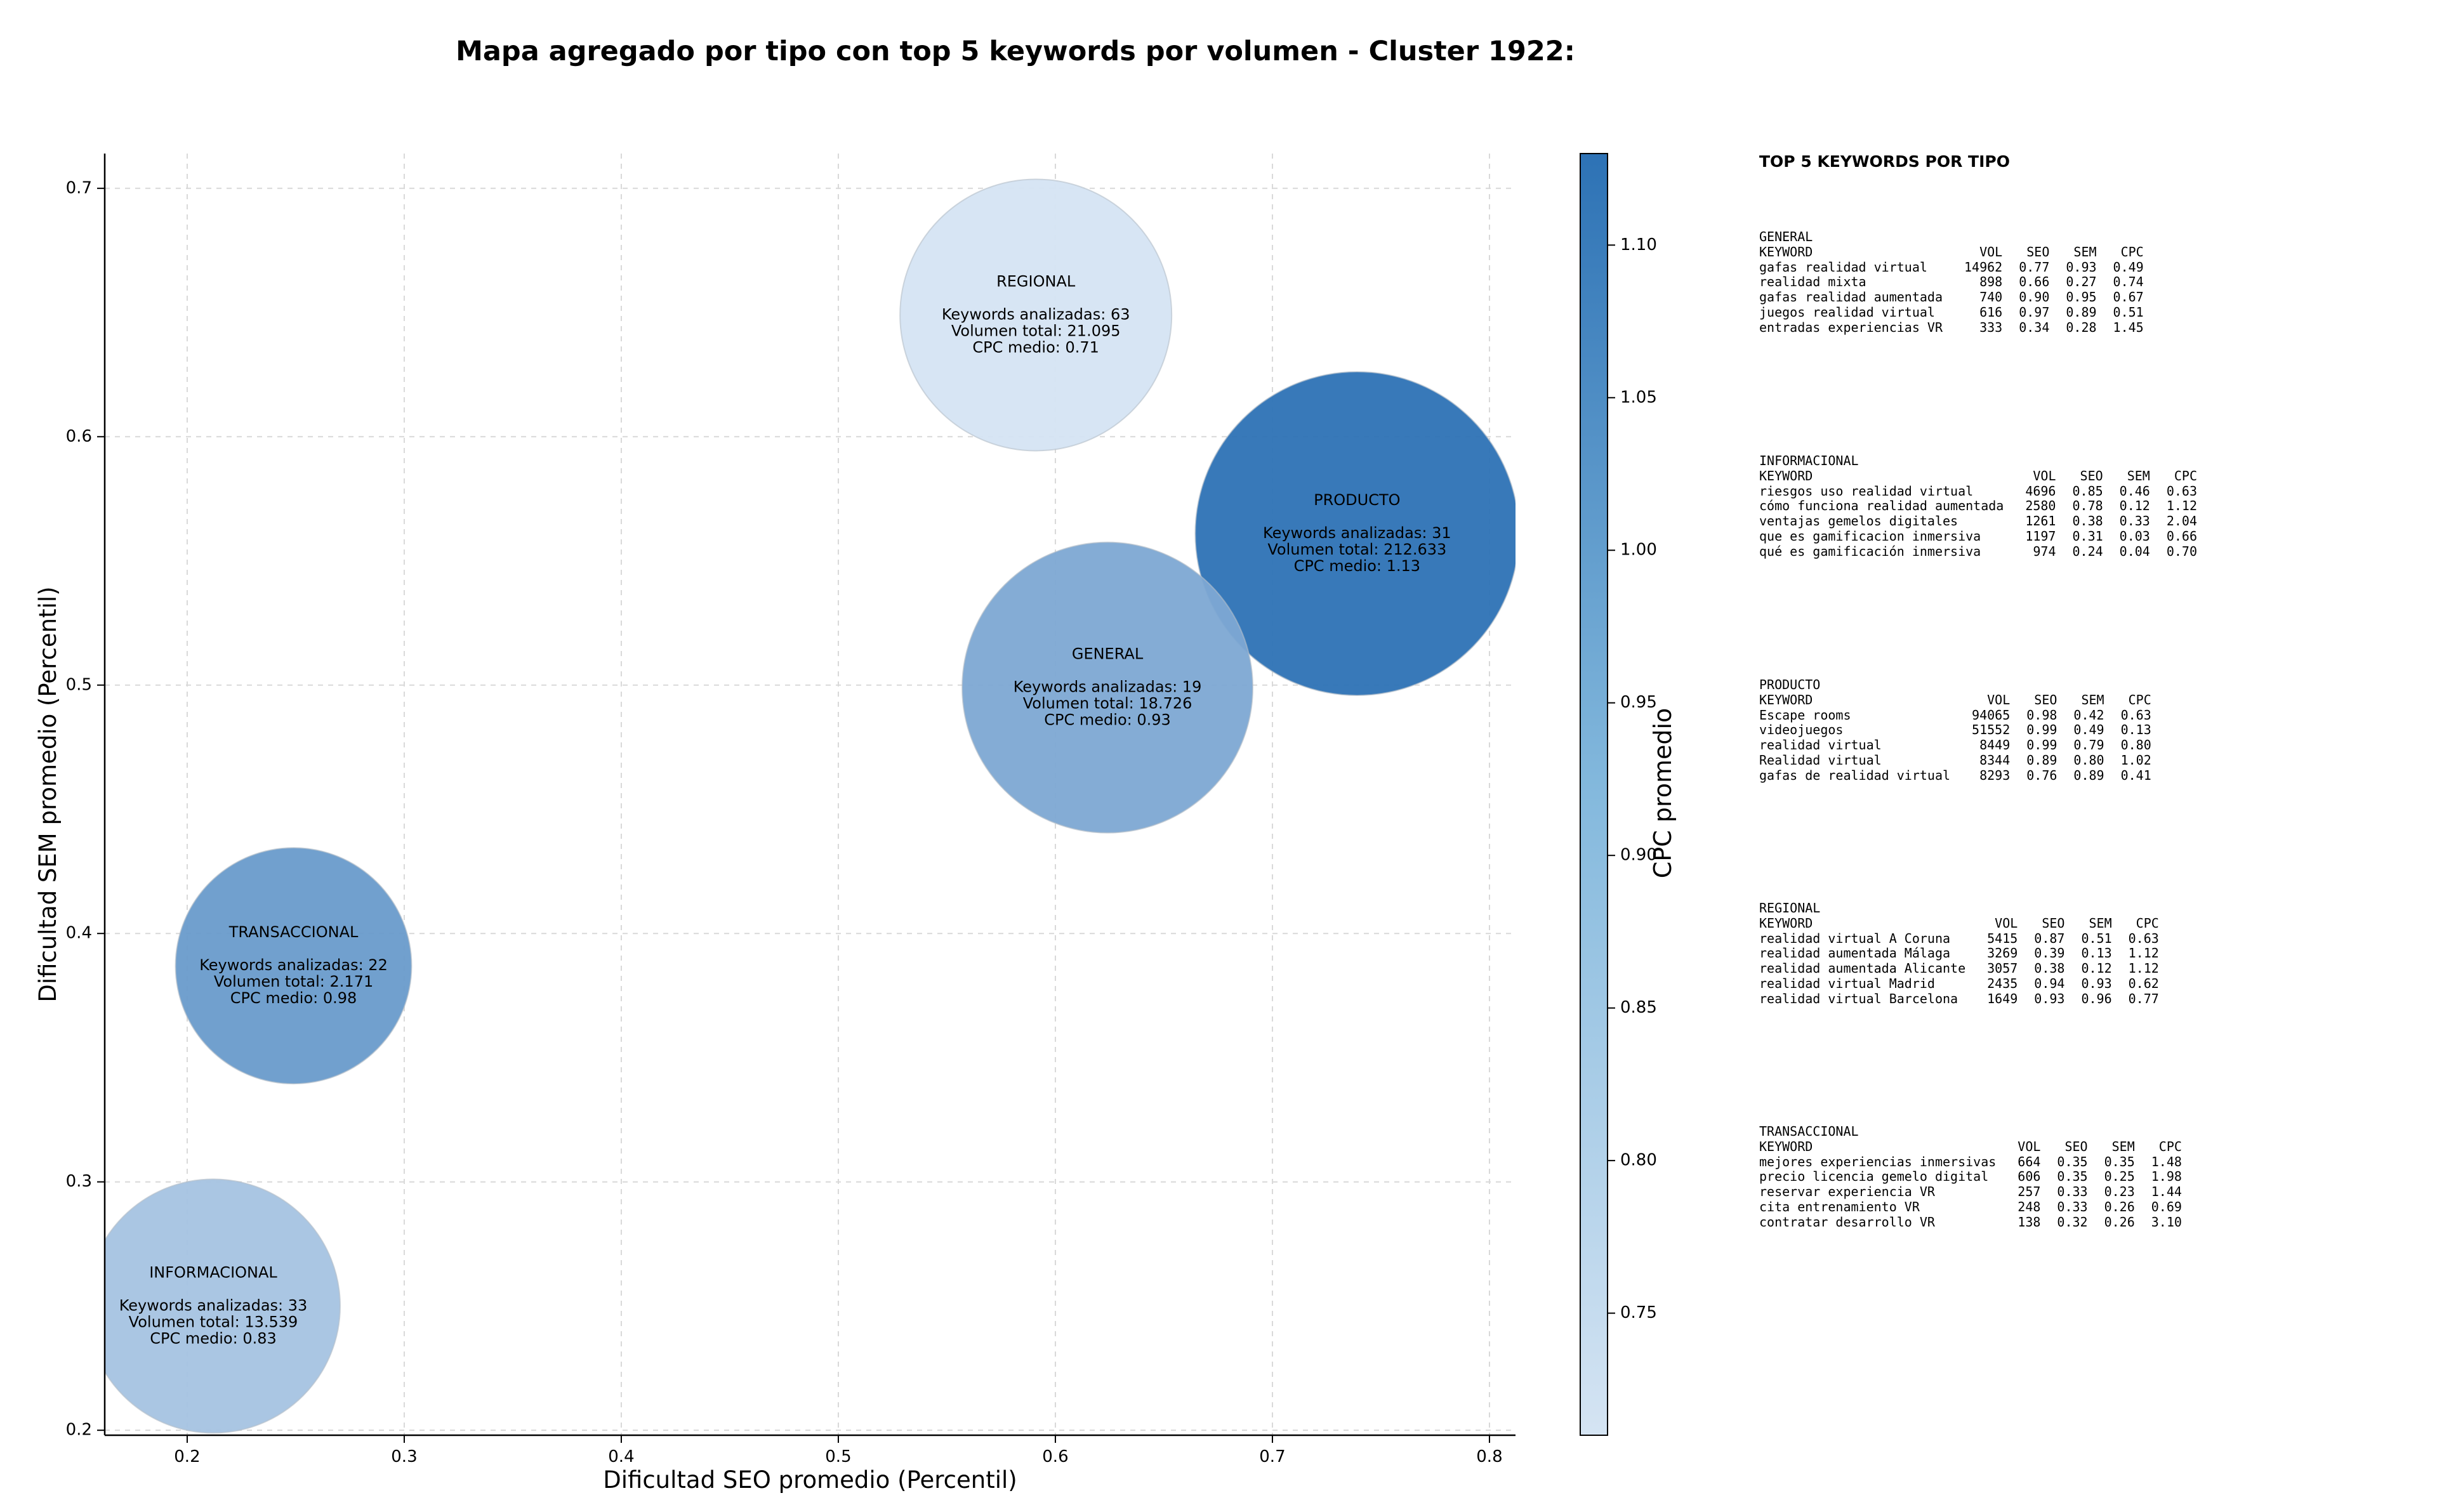 The width and height of the screenshot is (2437, 1512). What do you see at coordinates (621, 1457) in the screenshot?
I see `x-tick-label: 0.4` at bounding box center [621, 1457].